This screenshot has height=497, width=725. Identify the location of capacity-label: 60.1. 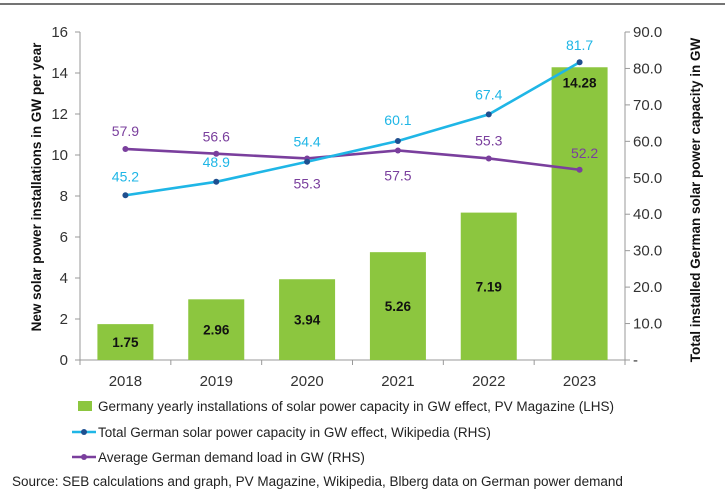
(397, 120).